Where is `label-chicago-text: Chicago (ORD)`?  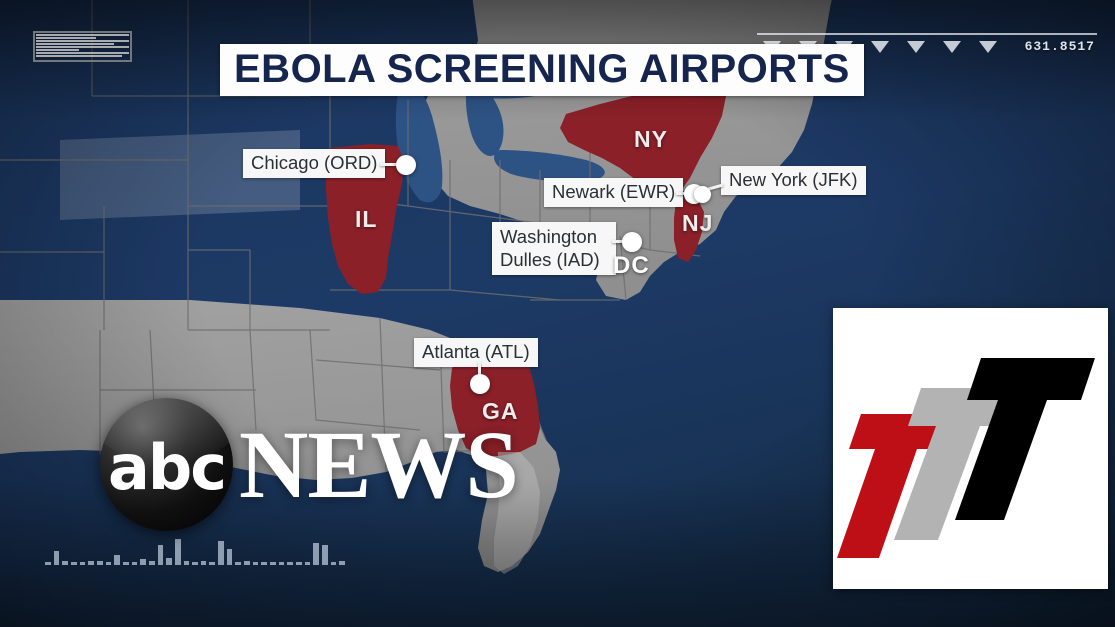
label-chicago-text: Chicago (ORD) is located at coordinates (314, 162).